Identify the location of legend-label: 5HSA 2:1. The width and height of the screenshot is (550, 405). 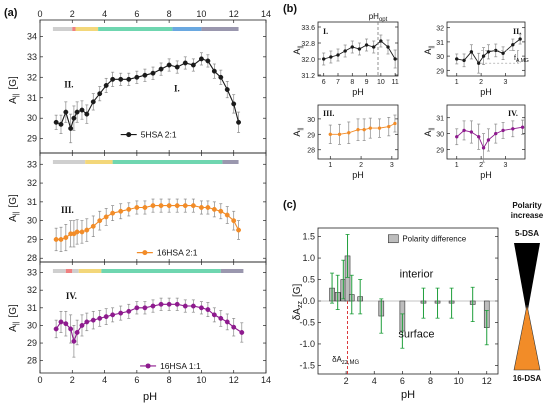
(159, 135).